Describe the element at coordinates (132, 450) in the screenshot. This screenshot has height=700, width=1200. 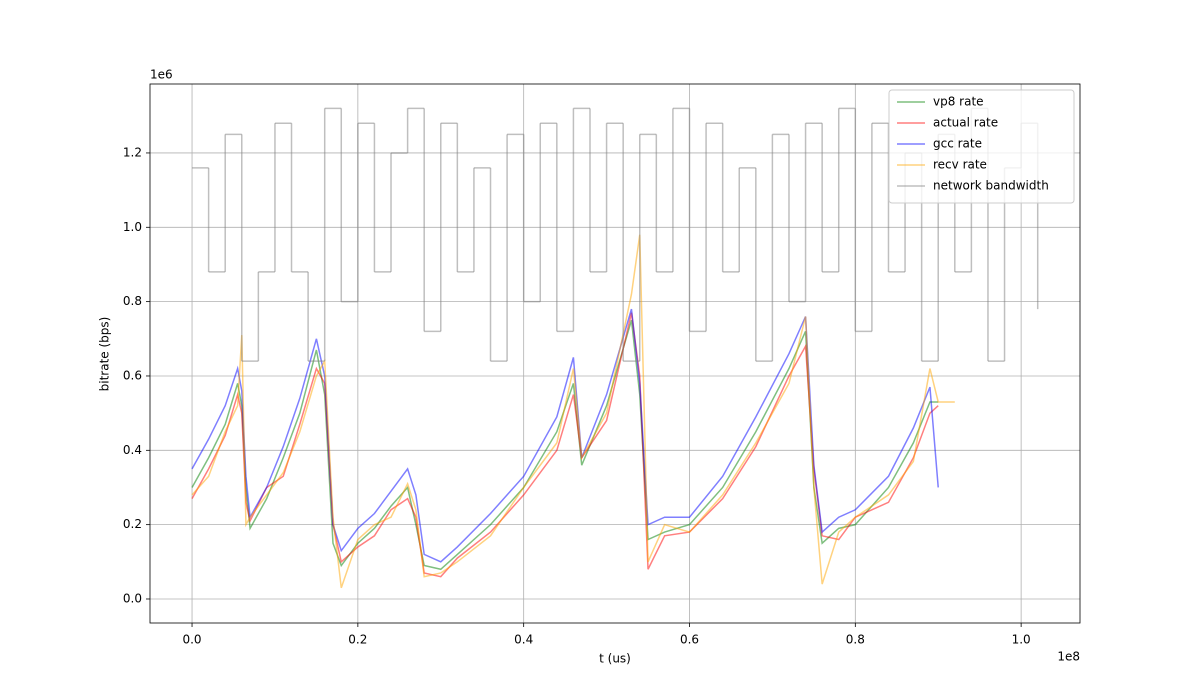
I see `y-tick-label: 0.4` at that location.